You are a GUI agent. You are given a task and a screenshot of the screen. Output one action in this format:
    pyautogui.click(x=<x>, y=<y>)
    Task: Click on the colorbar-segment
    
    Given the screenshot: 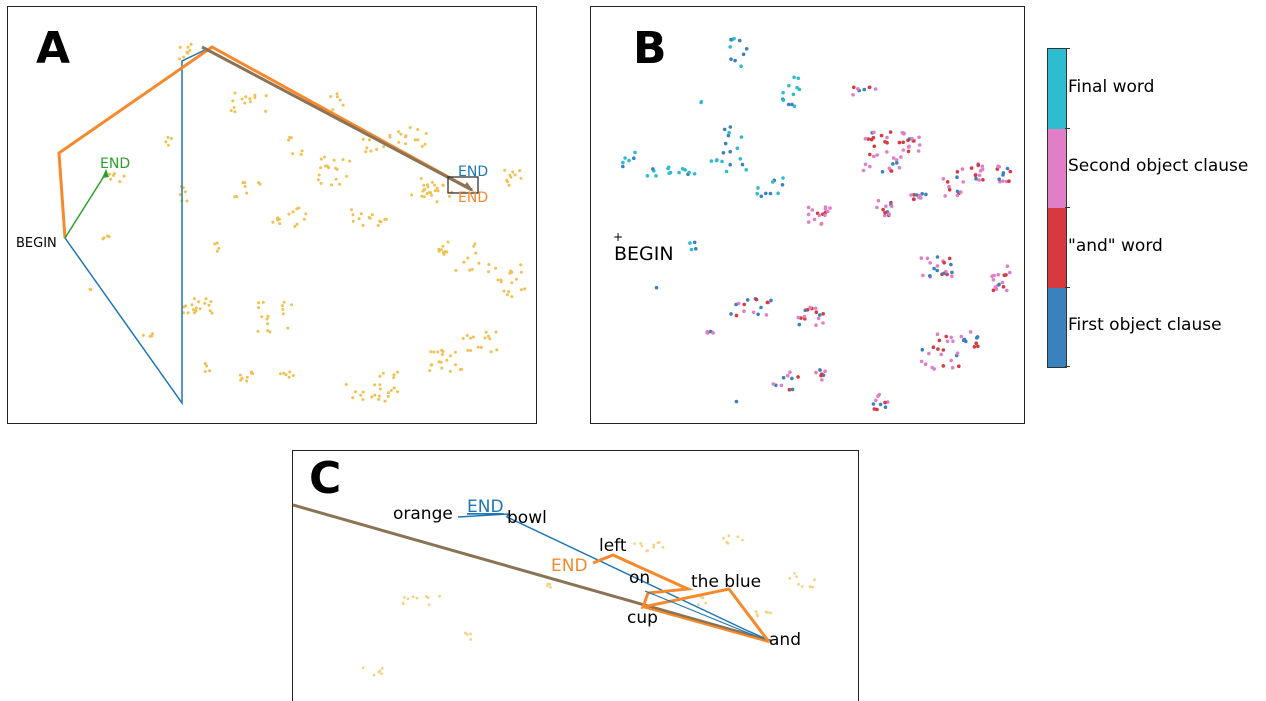 What is the action you would take?
    pyautogui.click(x=1057, y=89)
    